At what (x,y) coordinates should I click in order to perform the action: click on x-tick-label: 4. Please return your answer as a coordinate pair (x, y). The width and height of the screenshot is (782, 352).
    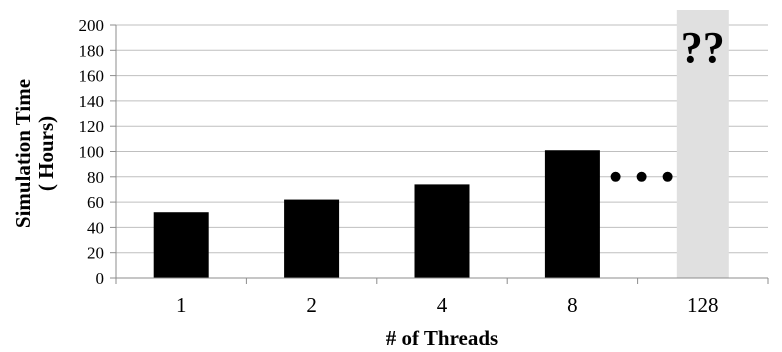
    Looking at the image, I should click on (442, 305).